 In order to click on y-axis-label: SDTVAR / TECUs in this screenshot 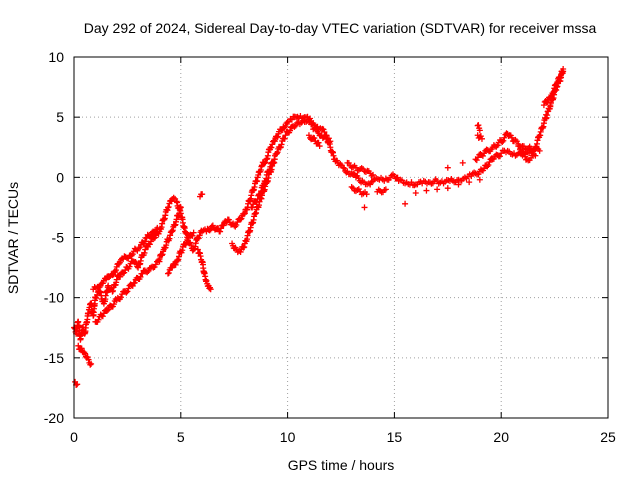, I will do `click(13, 238)`.